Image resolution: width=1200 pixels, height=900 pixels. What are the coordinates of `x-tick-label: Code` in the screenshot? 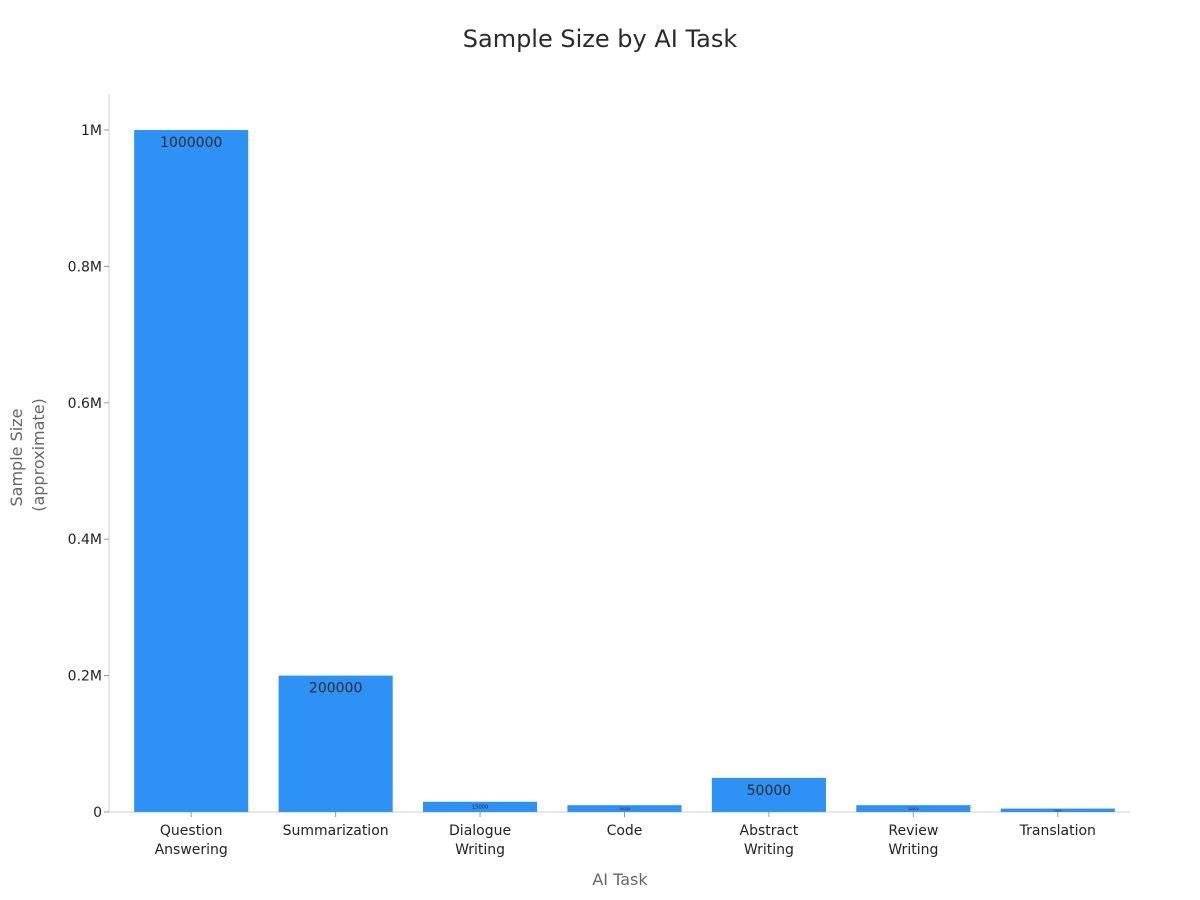 It's located at (625, 831).